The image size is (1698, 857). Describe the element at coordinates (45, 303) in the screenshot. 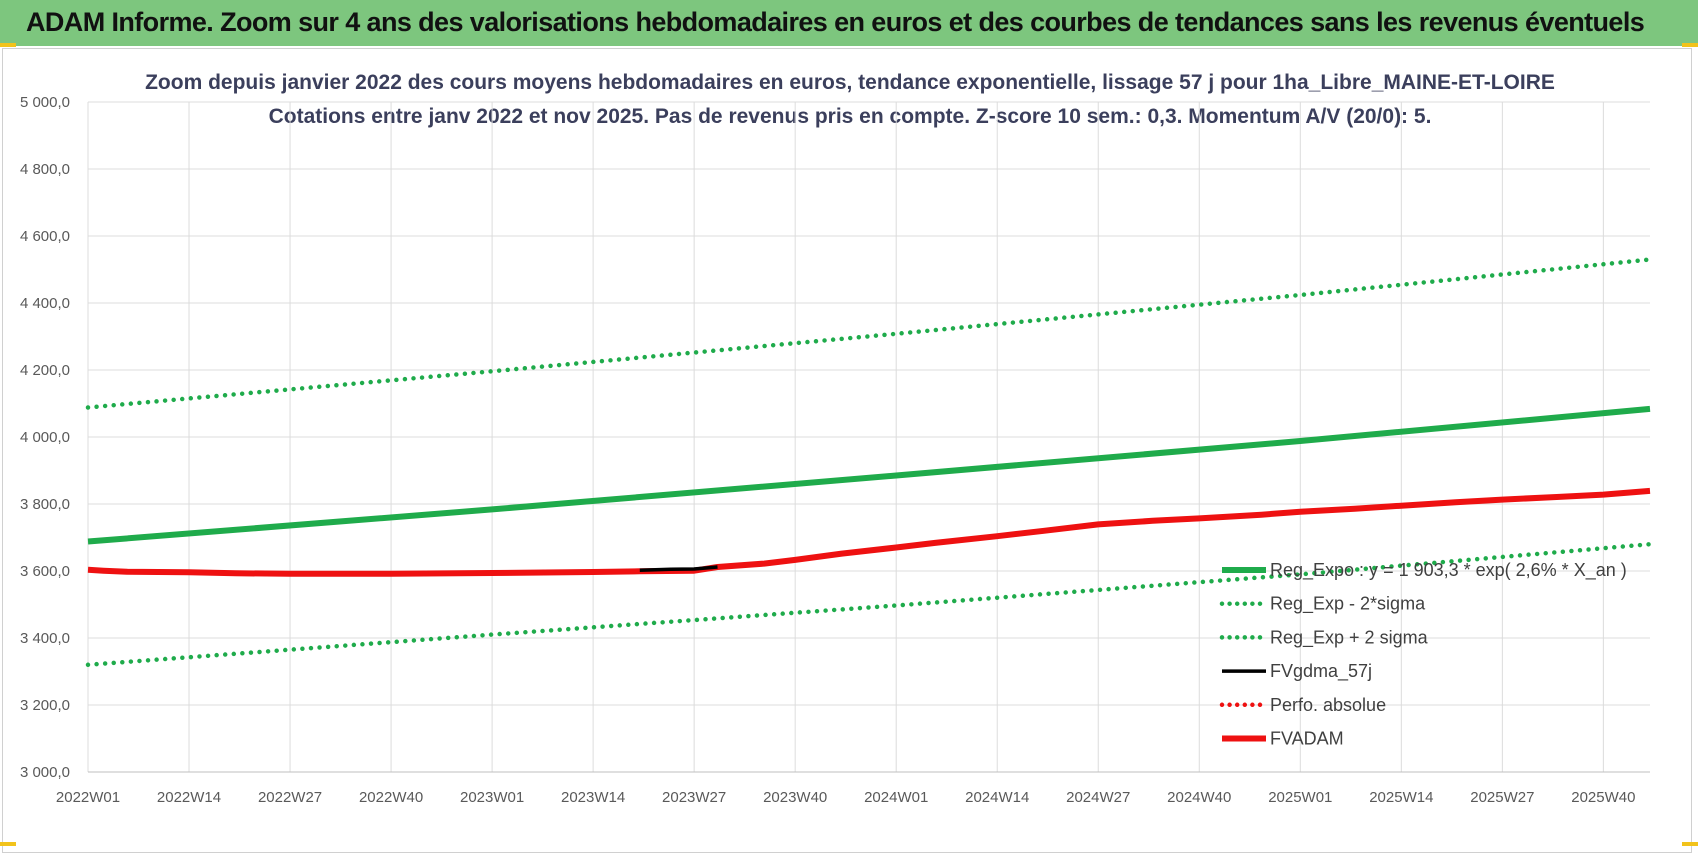

I see `y-tick-label: 4 400,0` at that location.